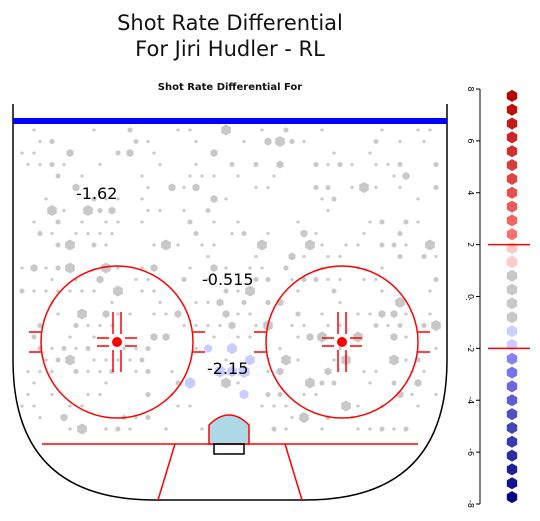 The image size is (540, 521). What do you see at coordinates (228, 279) in the screenshot?
I see `zone-label-slot: -0.515` at bounding box center [228, 279].